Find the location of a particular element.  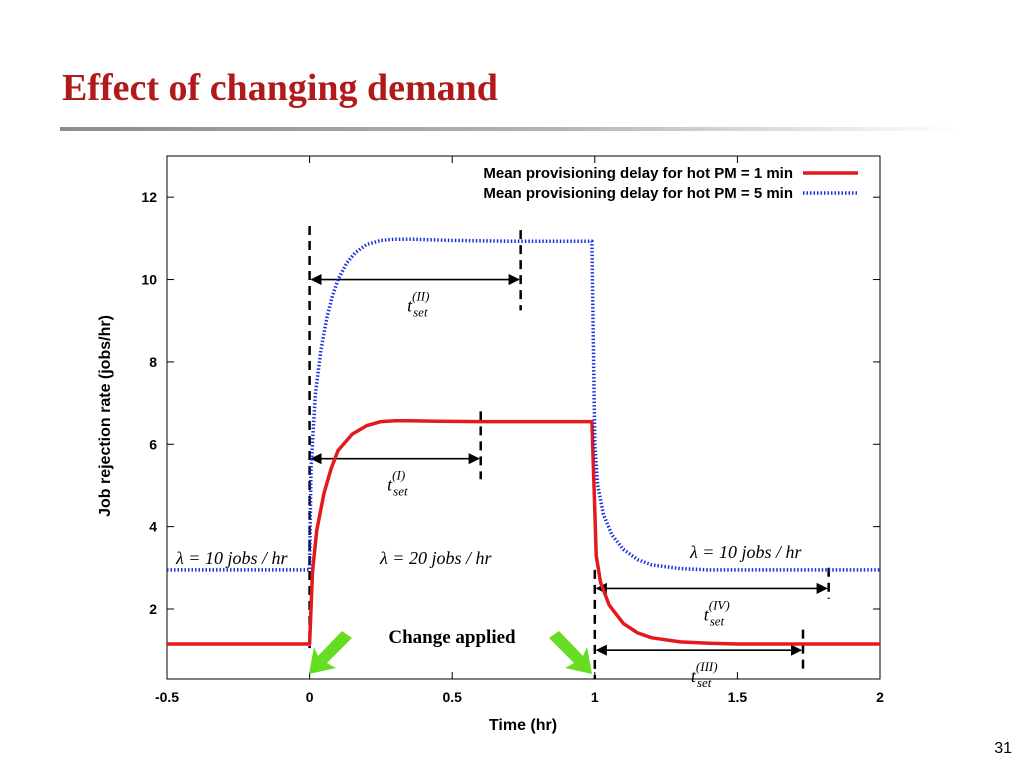

x-tick-label: -0.5 is located at coordinates (167, 697).